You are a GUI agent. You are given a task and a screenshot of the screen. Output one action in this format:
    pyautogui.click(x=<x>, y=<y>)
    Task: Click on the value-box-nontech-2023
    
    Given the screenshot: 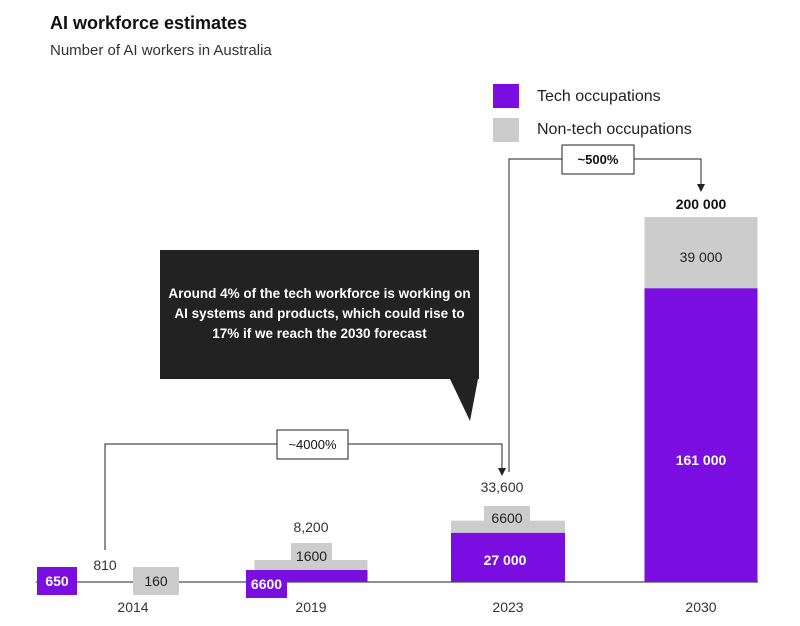 What is the action you would take?
    pyautogui.click(x=507, y=518)
    